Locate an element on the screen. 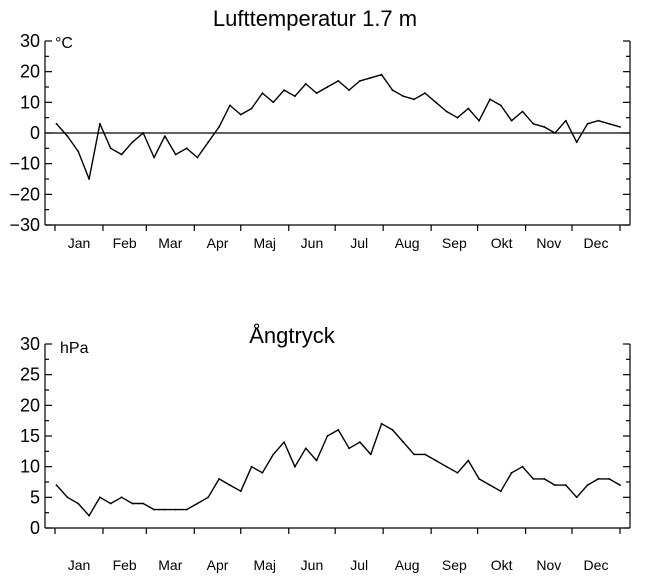  month-label: Jul is located at coordinates (359, 565).